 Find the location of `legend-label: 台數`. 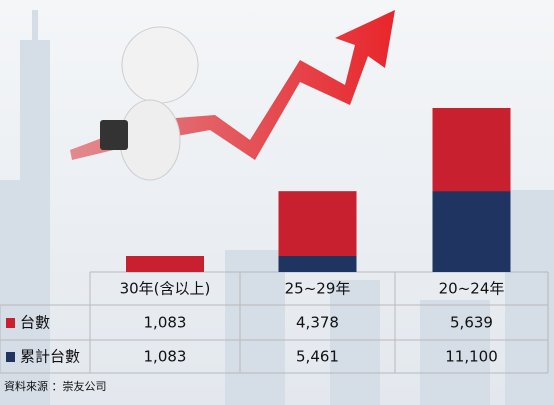

legend-label: 台數 is located at coordinates (35, 323).